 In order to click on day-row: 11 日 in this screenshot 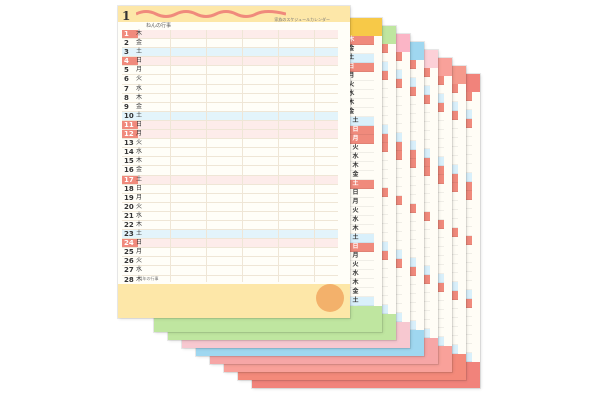, I will do `click(230, 125)`.